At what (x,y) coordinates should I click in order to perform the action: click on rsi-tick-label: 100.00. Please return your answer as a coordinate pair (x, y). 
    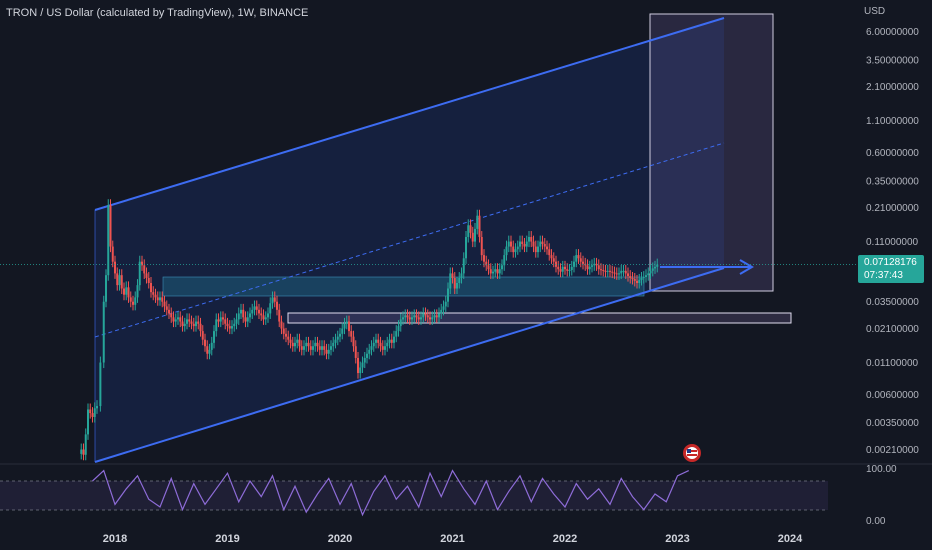
    Looking at the image, I should click on (881, 469).